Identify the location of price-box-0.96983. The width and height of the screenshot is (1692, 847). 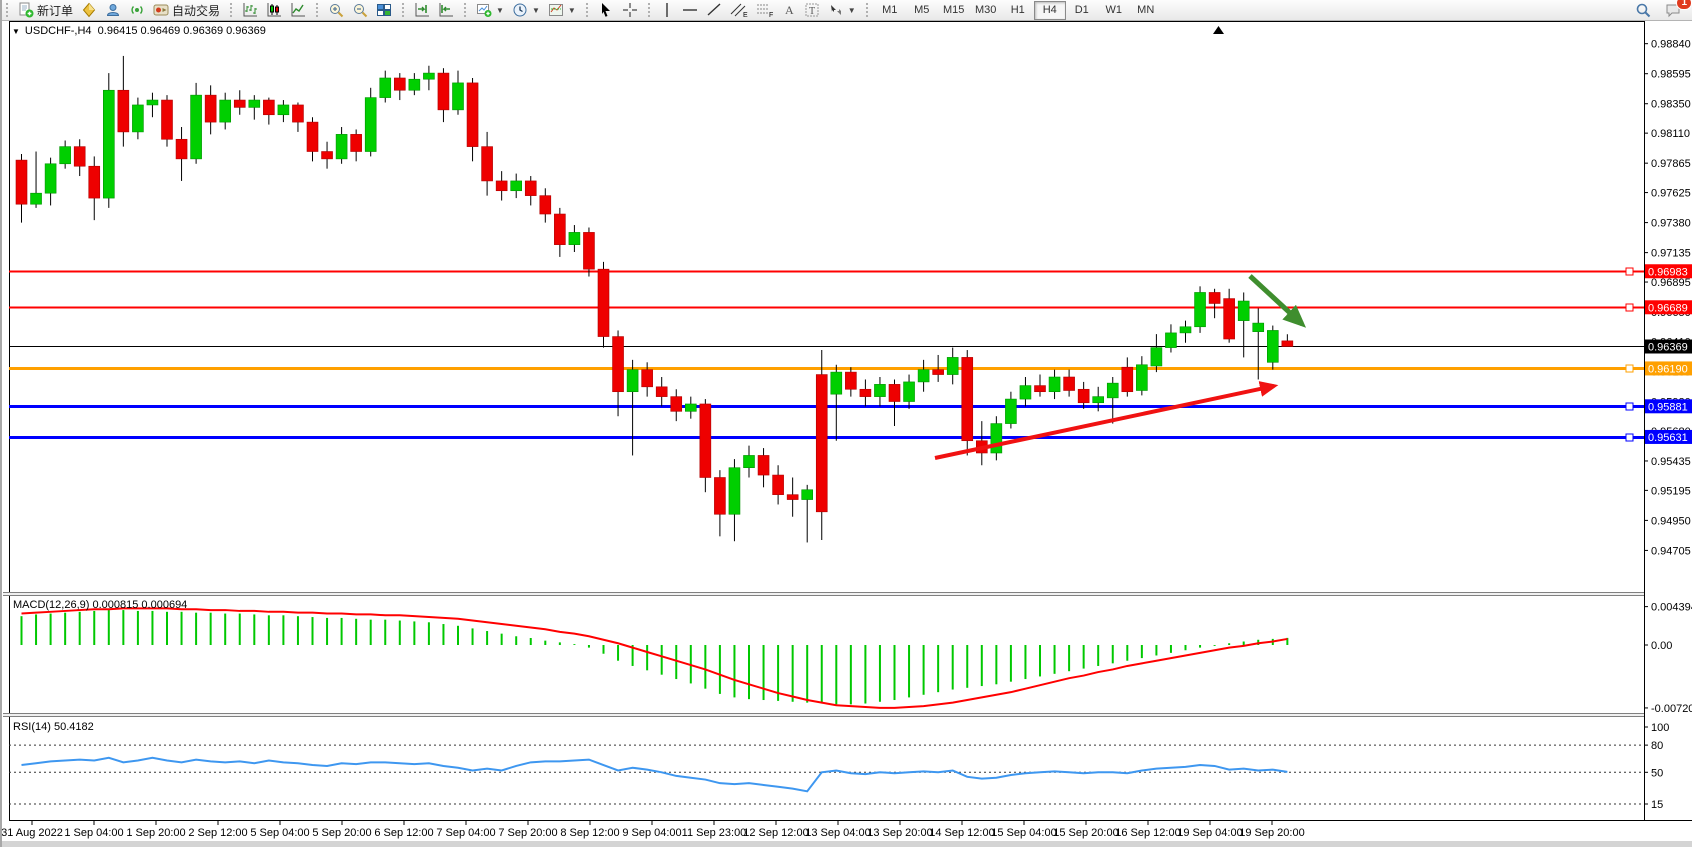
(1668, 271).